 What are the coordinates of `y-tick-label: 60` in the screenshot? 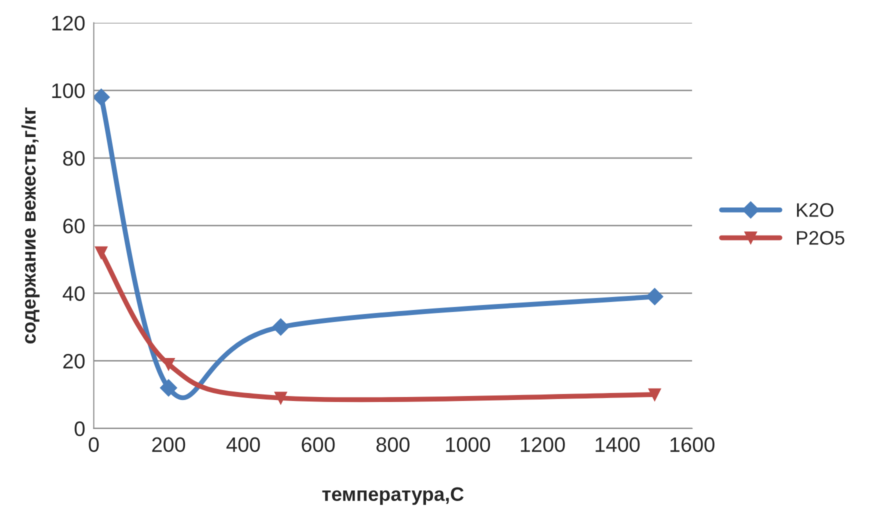 It's located at (74, 226).